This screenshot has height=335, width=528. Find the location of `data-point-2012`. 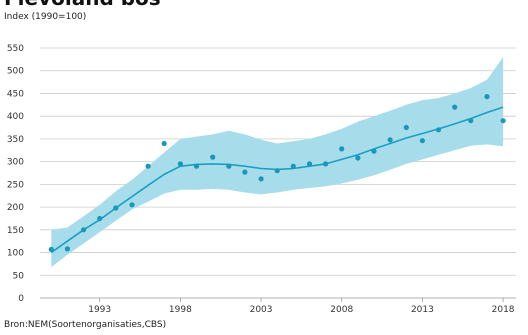

data-point-2012 is located at coordinates (406, 127).